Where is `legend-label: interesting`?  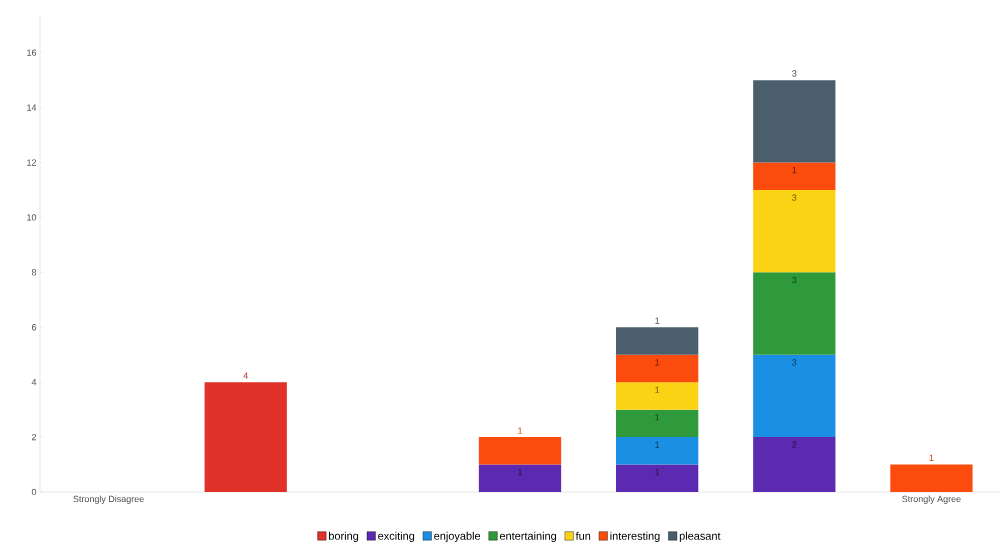 legend-label: interesting is located at coordinates (635, 537).